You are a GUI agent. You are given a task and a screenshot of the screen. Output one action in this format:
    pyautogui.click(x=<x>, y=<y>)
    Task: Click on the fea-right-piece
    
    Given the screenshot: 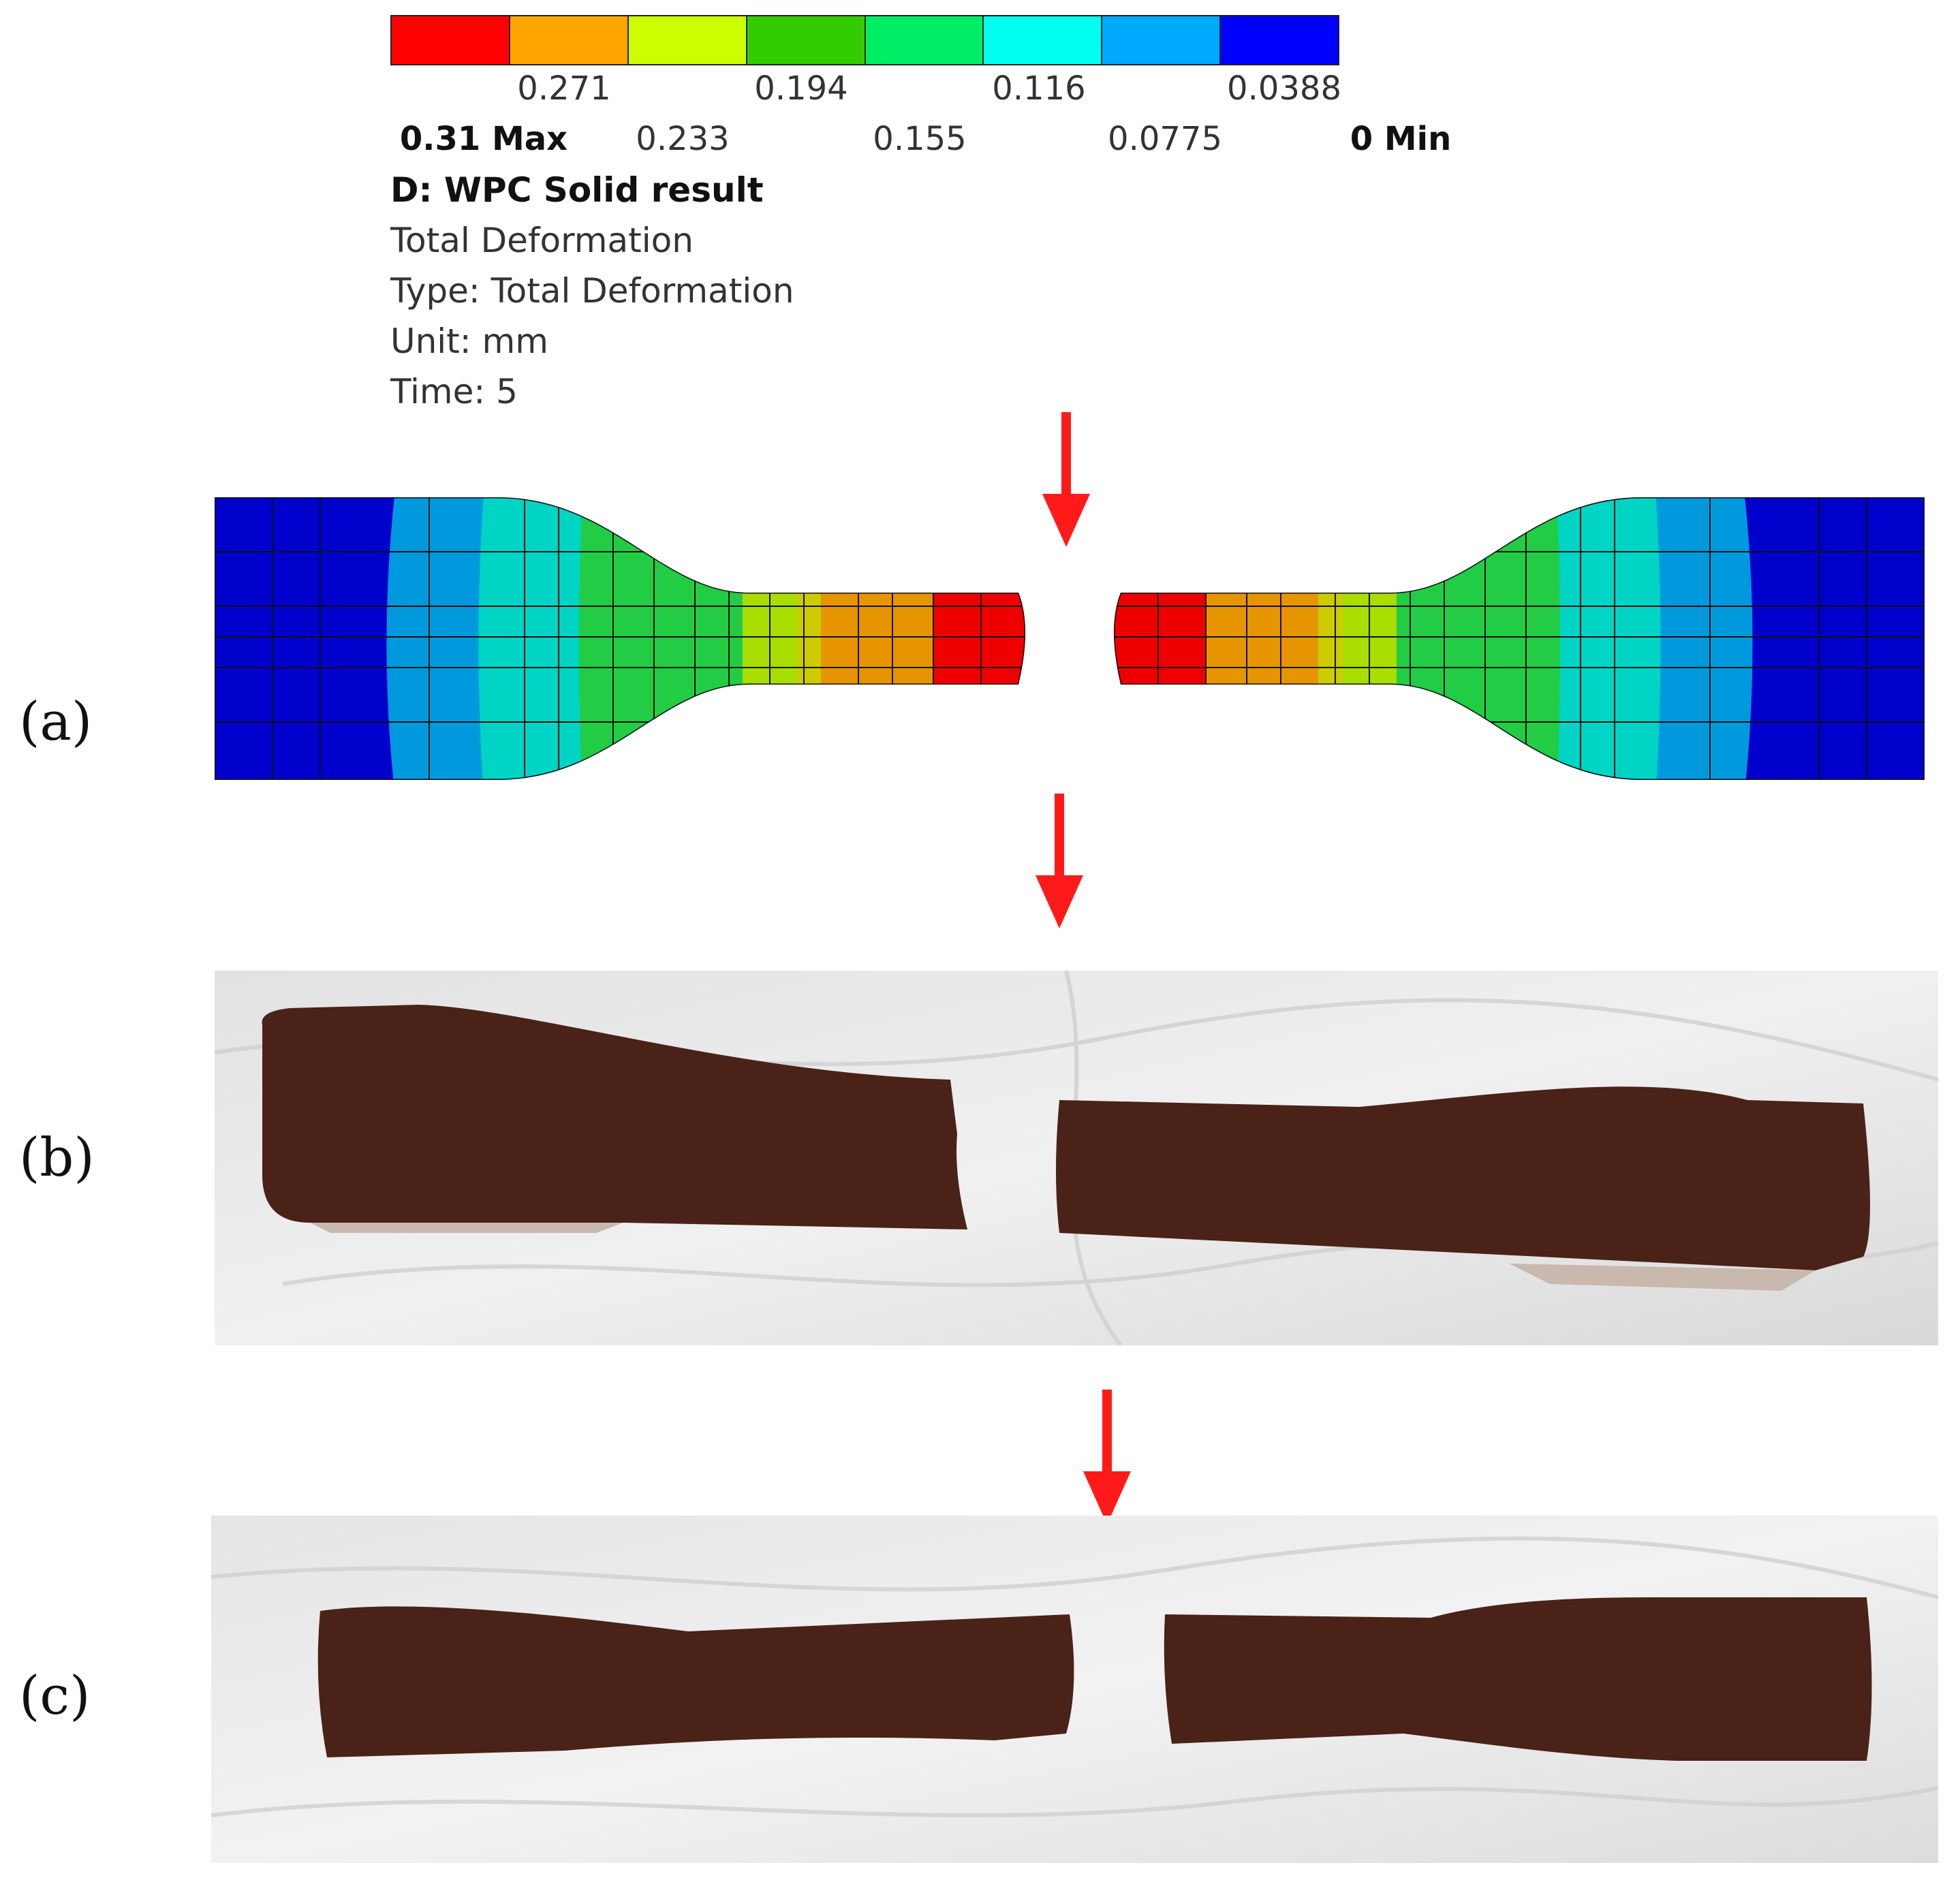 What is the action you would take?
    pyautogui.click(x=1519, y=638)
    